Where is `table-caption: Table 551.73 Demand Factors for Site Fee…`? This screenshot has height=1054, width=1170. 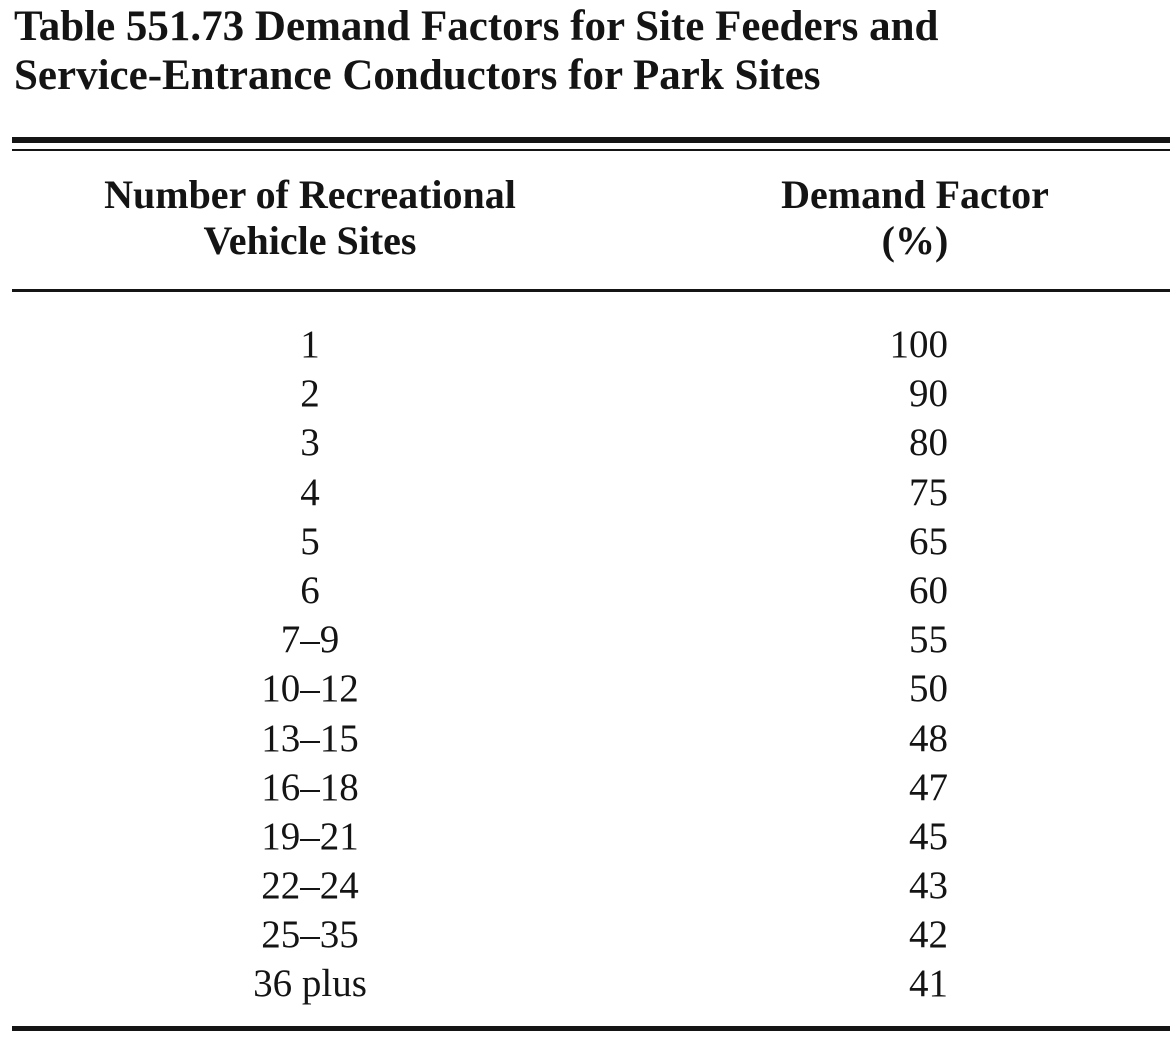
table-caption: Table 551.73 Demand Factors for Site Fee… is located at coordinates (589, 51).